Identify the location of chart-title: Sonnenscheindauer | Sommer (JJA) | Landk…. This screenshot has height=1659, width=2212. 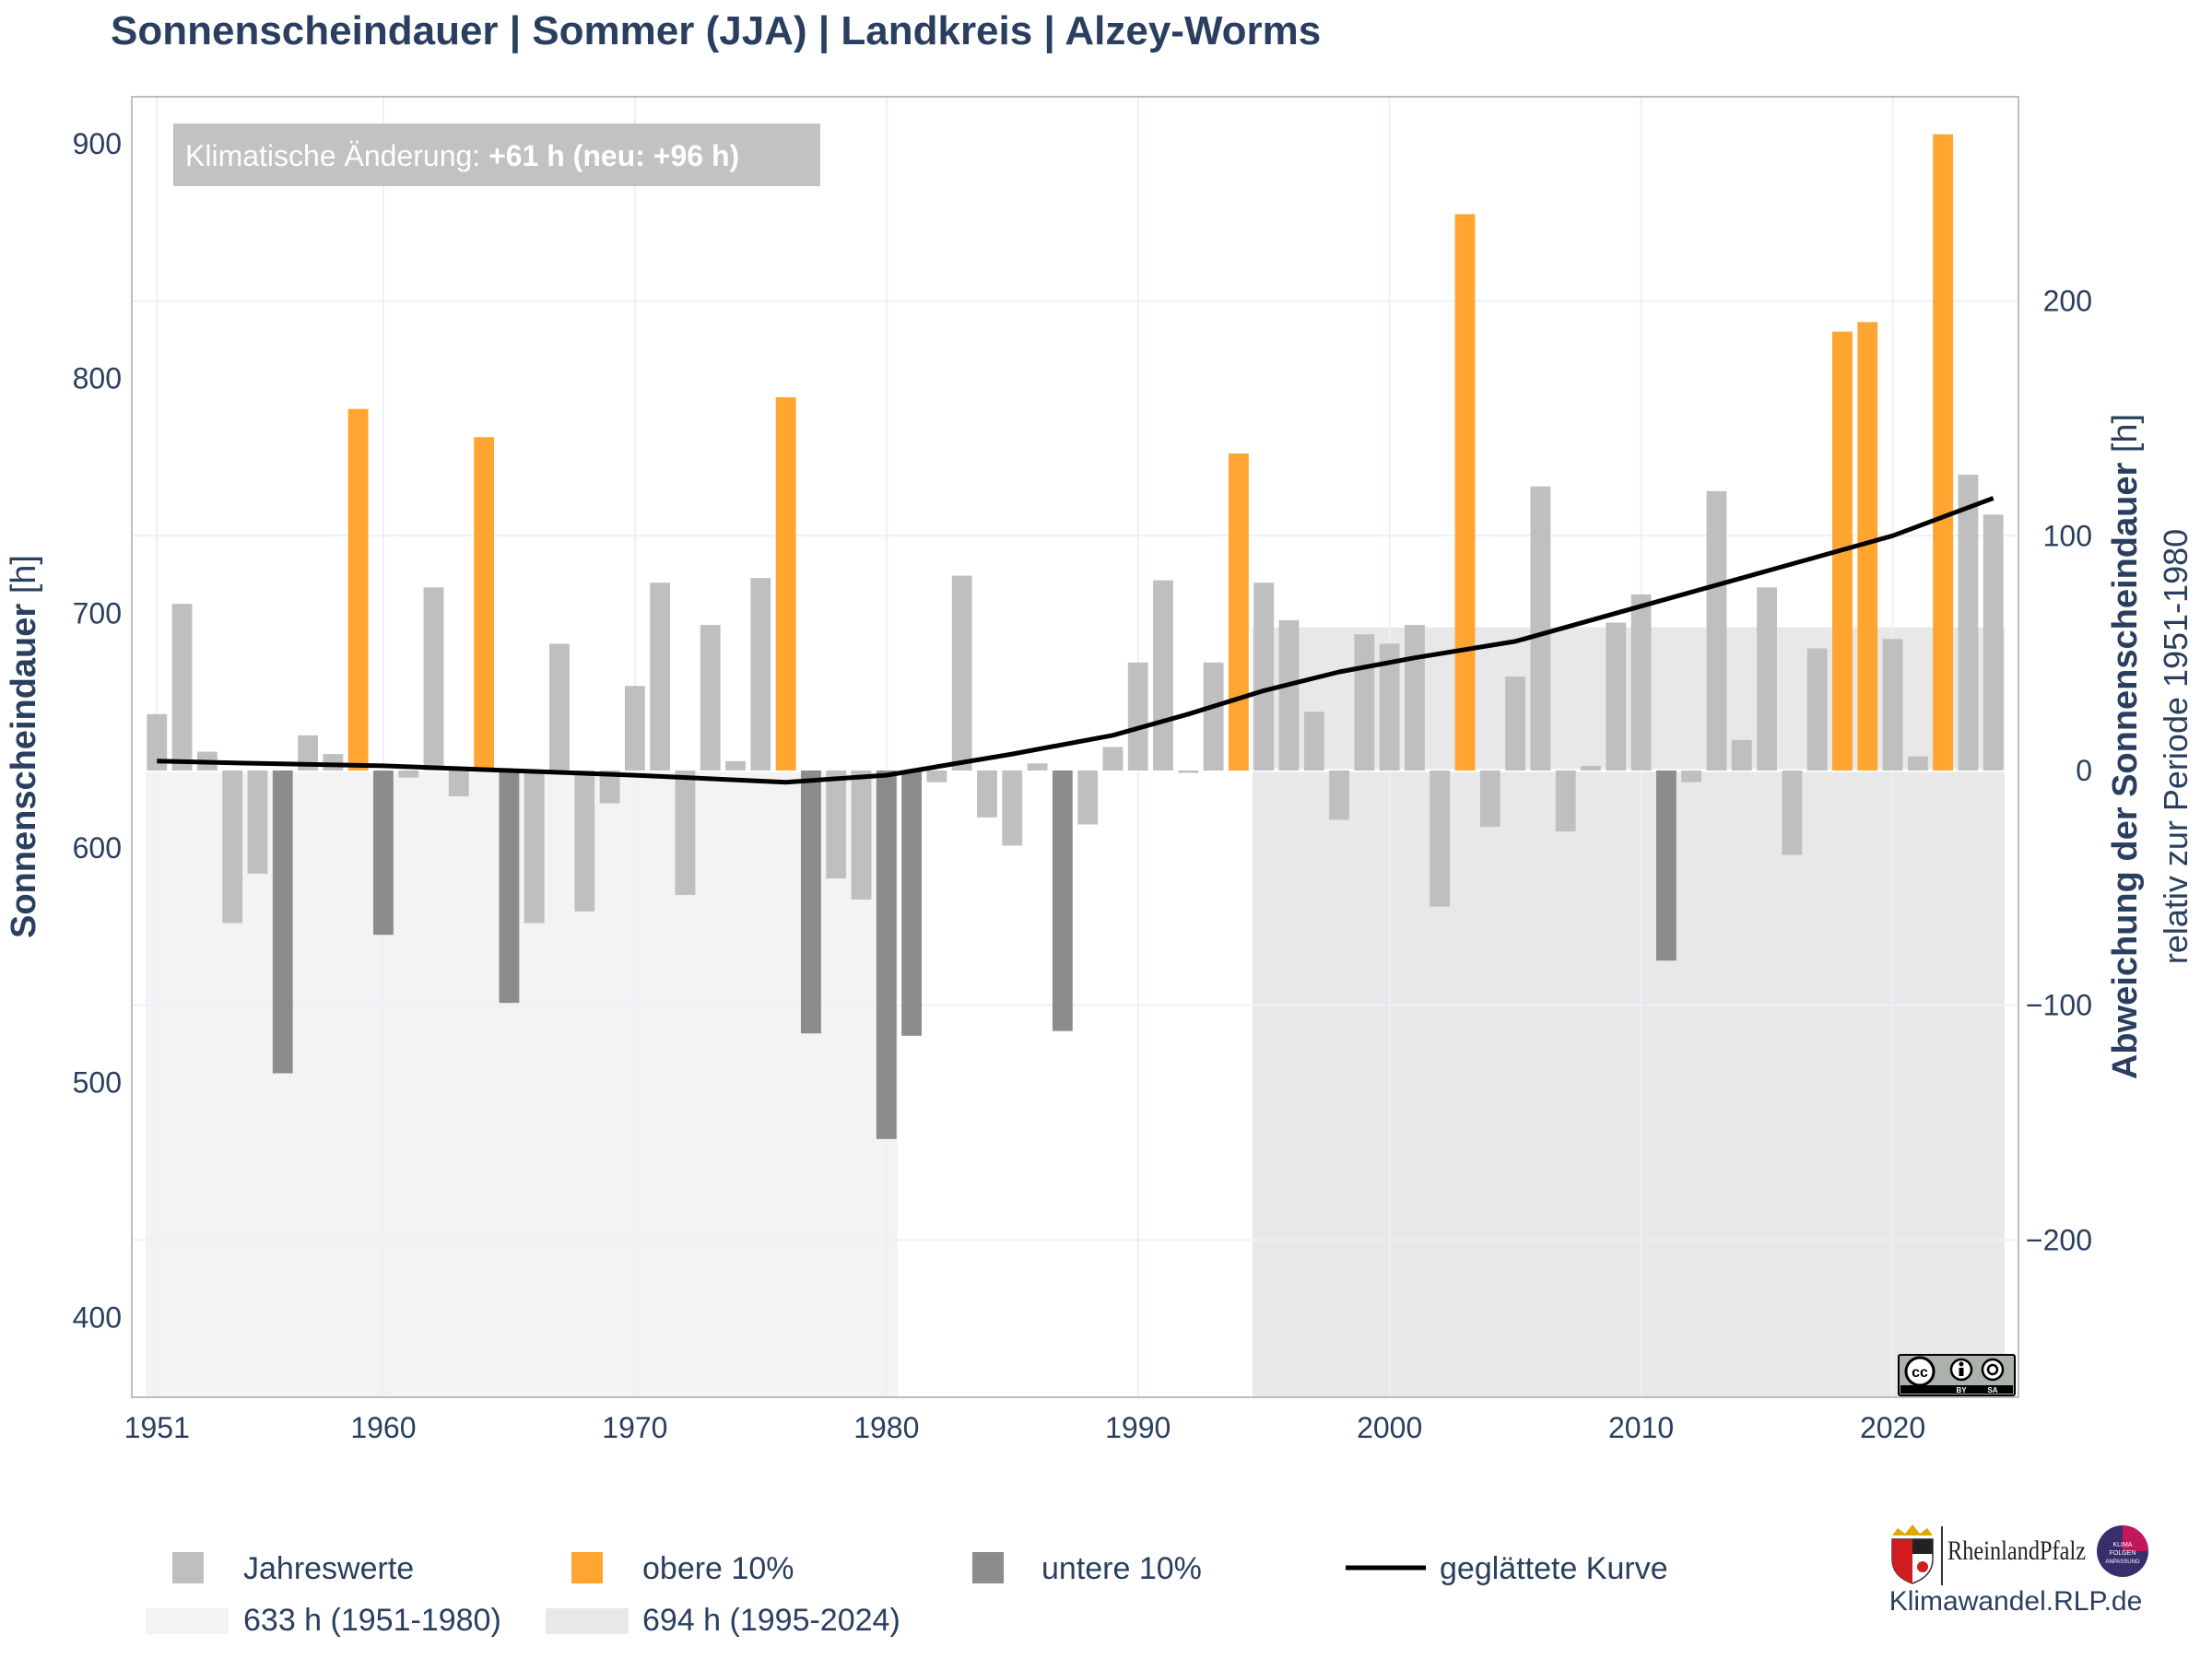
(716, 31).